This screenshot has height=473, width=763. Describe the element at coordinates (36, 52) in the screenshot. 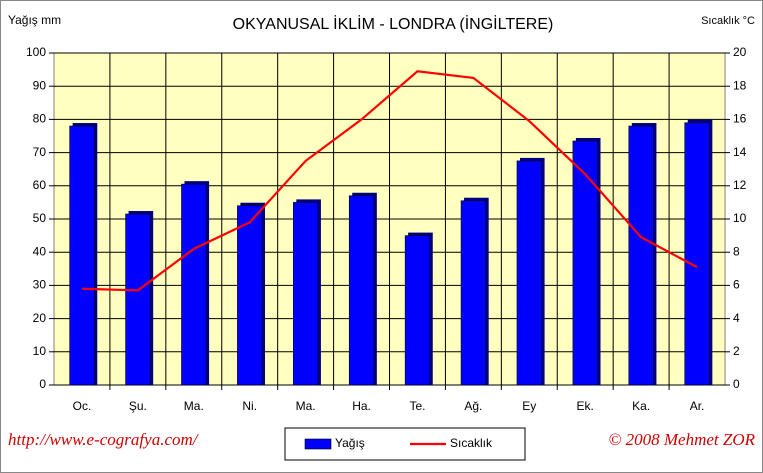

I see `y-tick-label: 100` at that location.